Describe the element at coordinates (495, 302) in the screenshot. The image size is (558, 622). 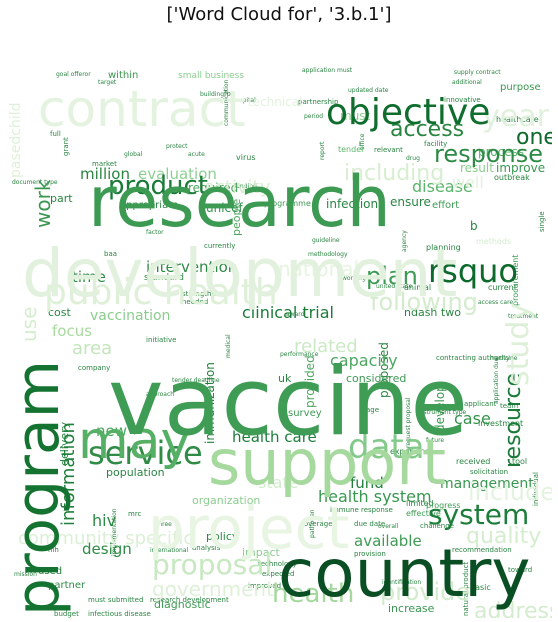
I see `word-access-care: access care` at that location.